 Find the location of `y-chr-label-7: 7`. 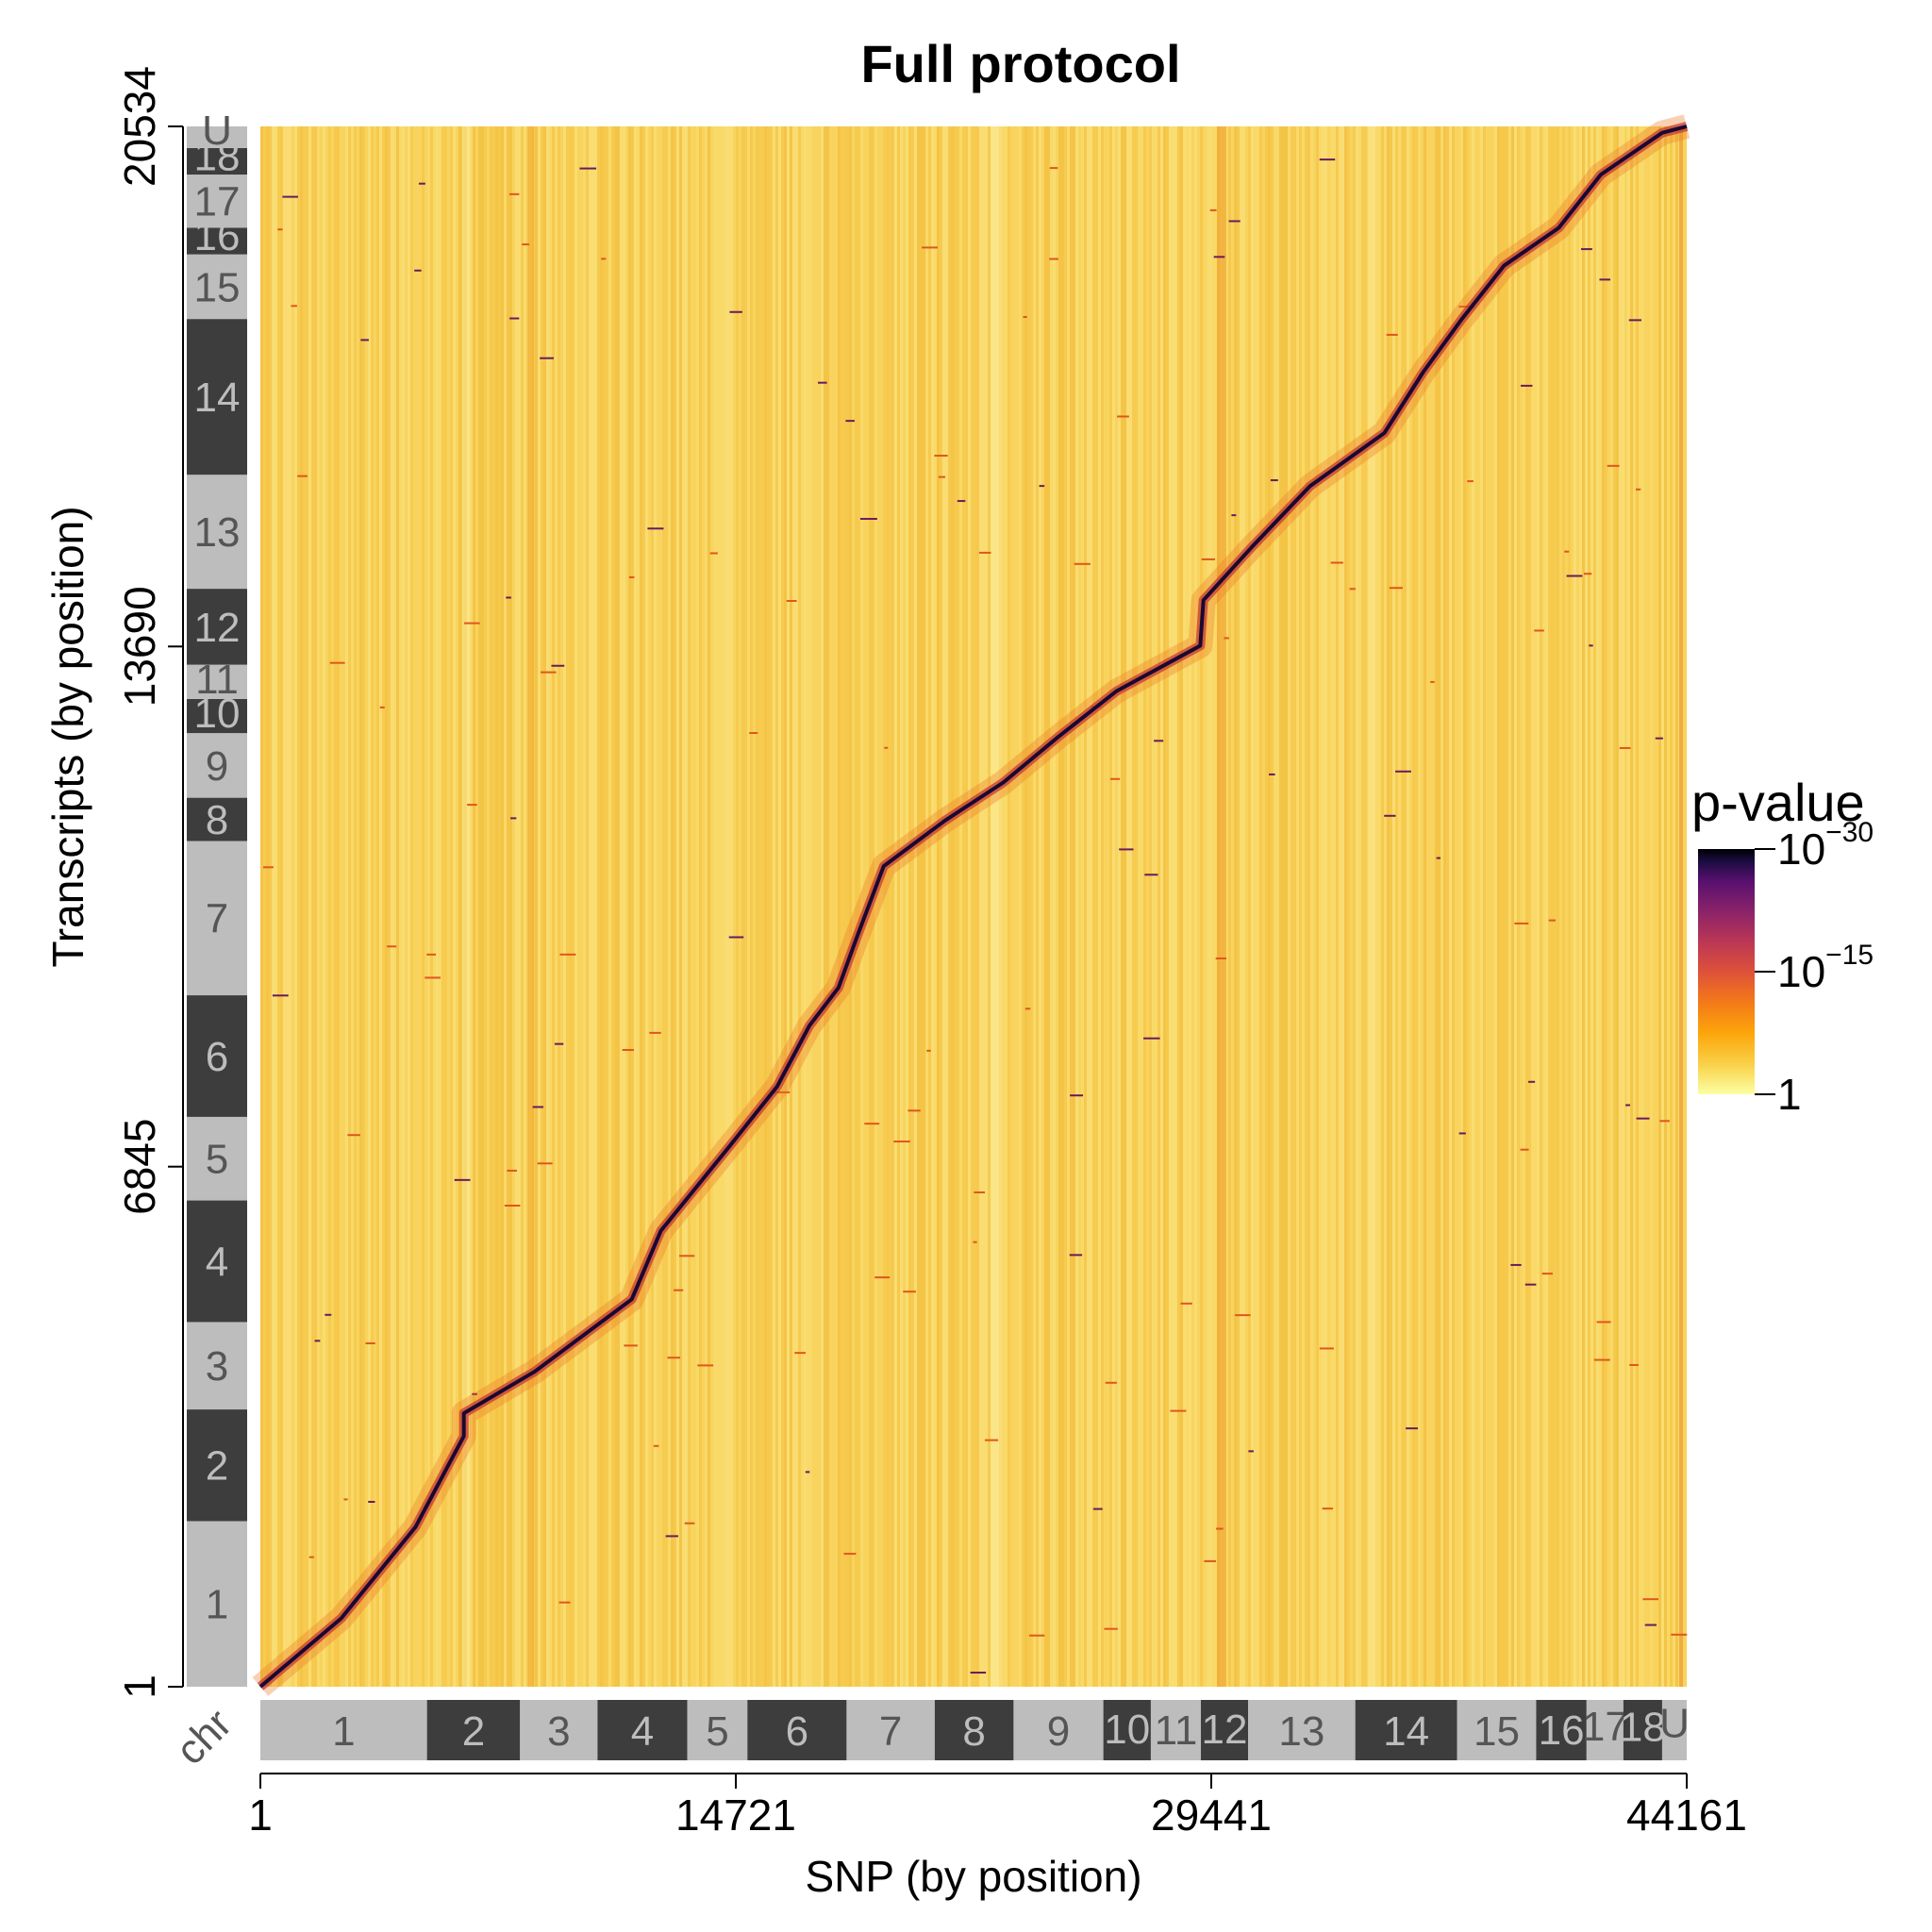

y-chr-label-7: 7 is located at coordinates (217, 919).